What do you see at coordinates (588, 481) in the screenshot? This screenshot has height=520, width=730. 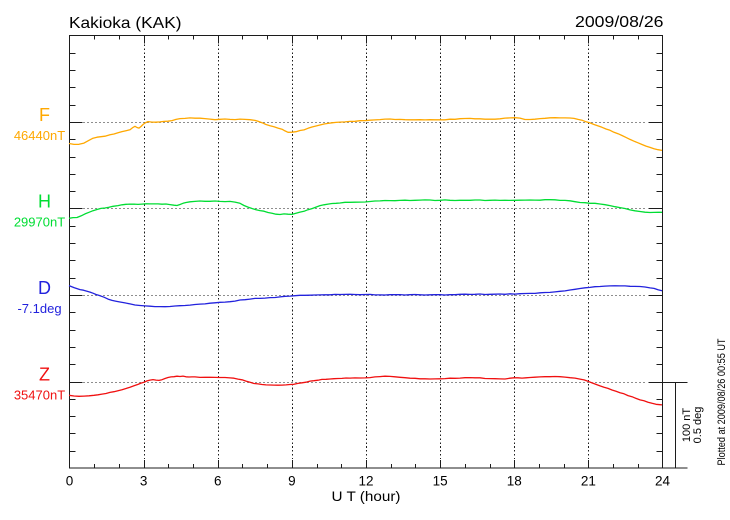 I see `svg-text: 21` at bounding box center [588, 481].